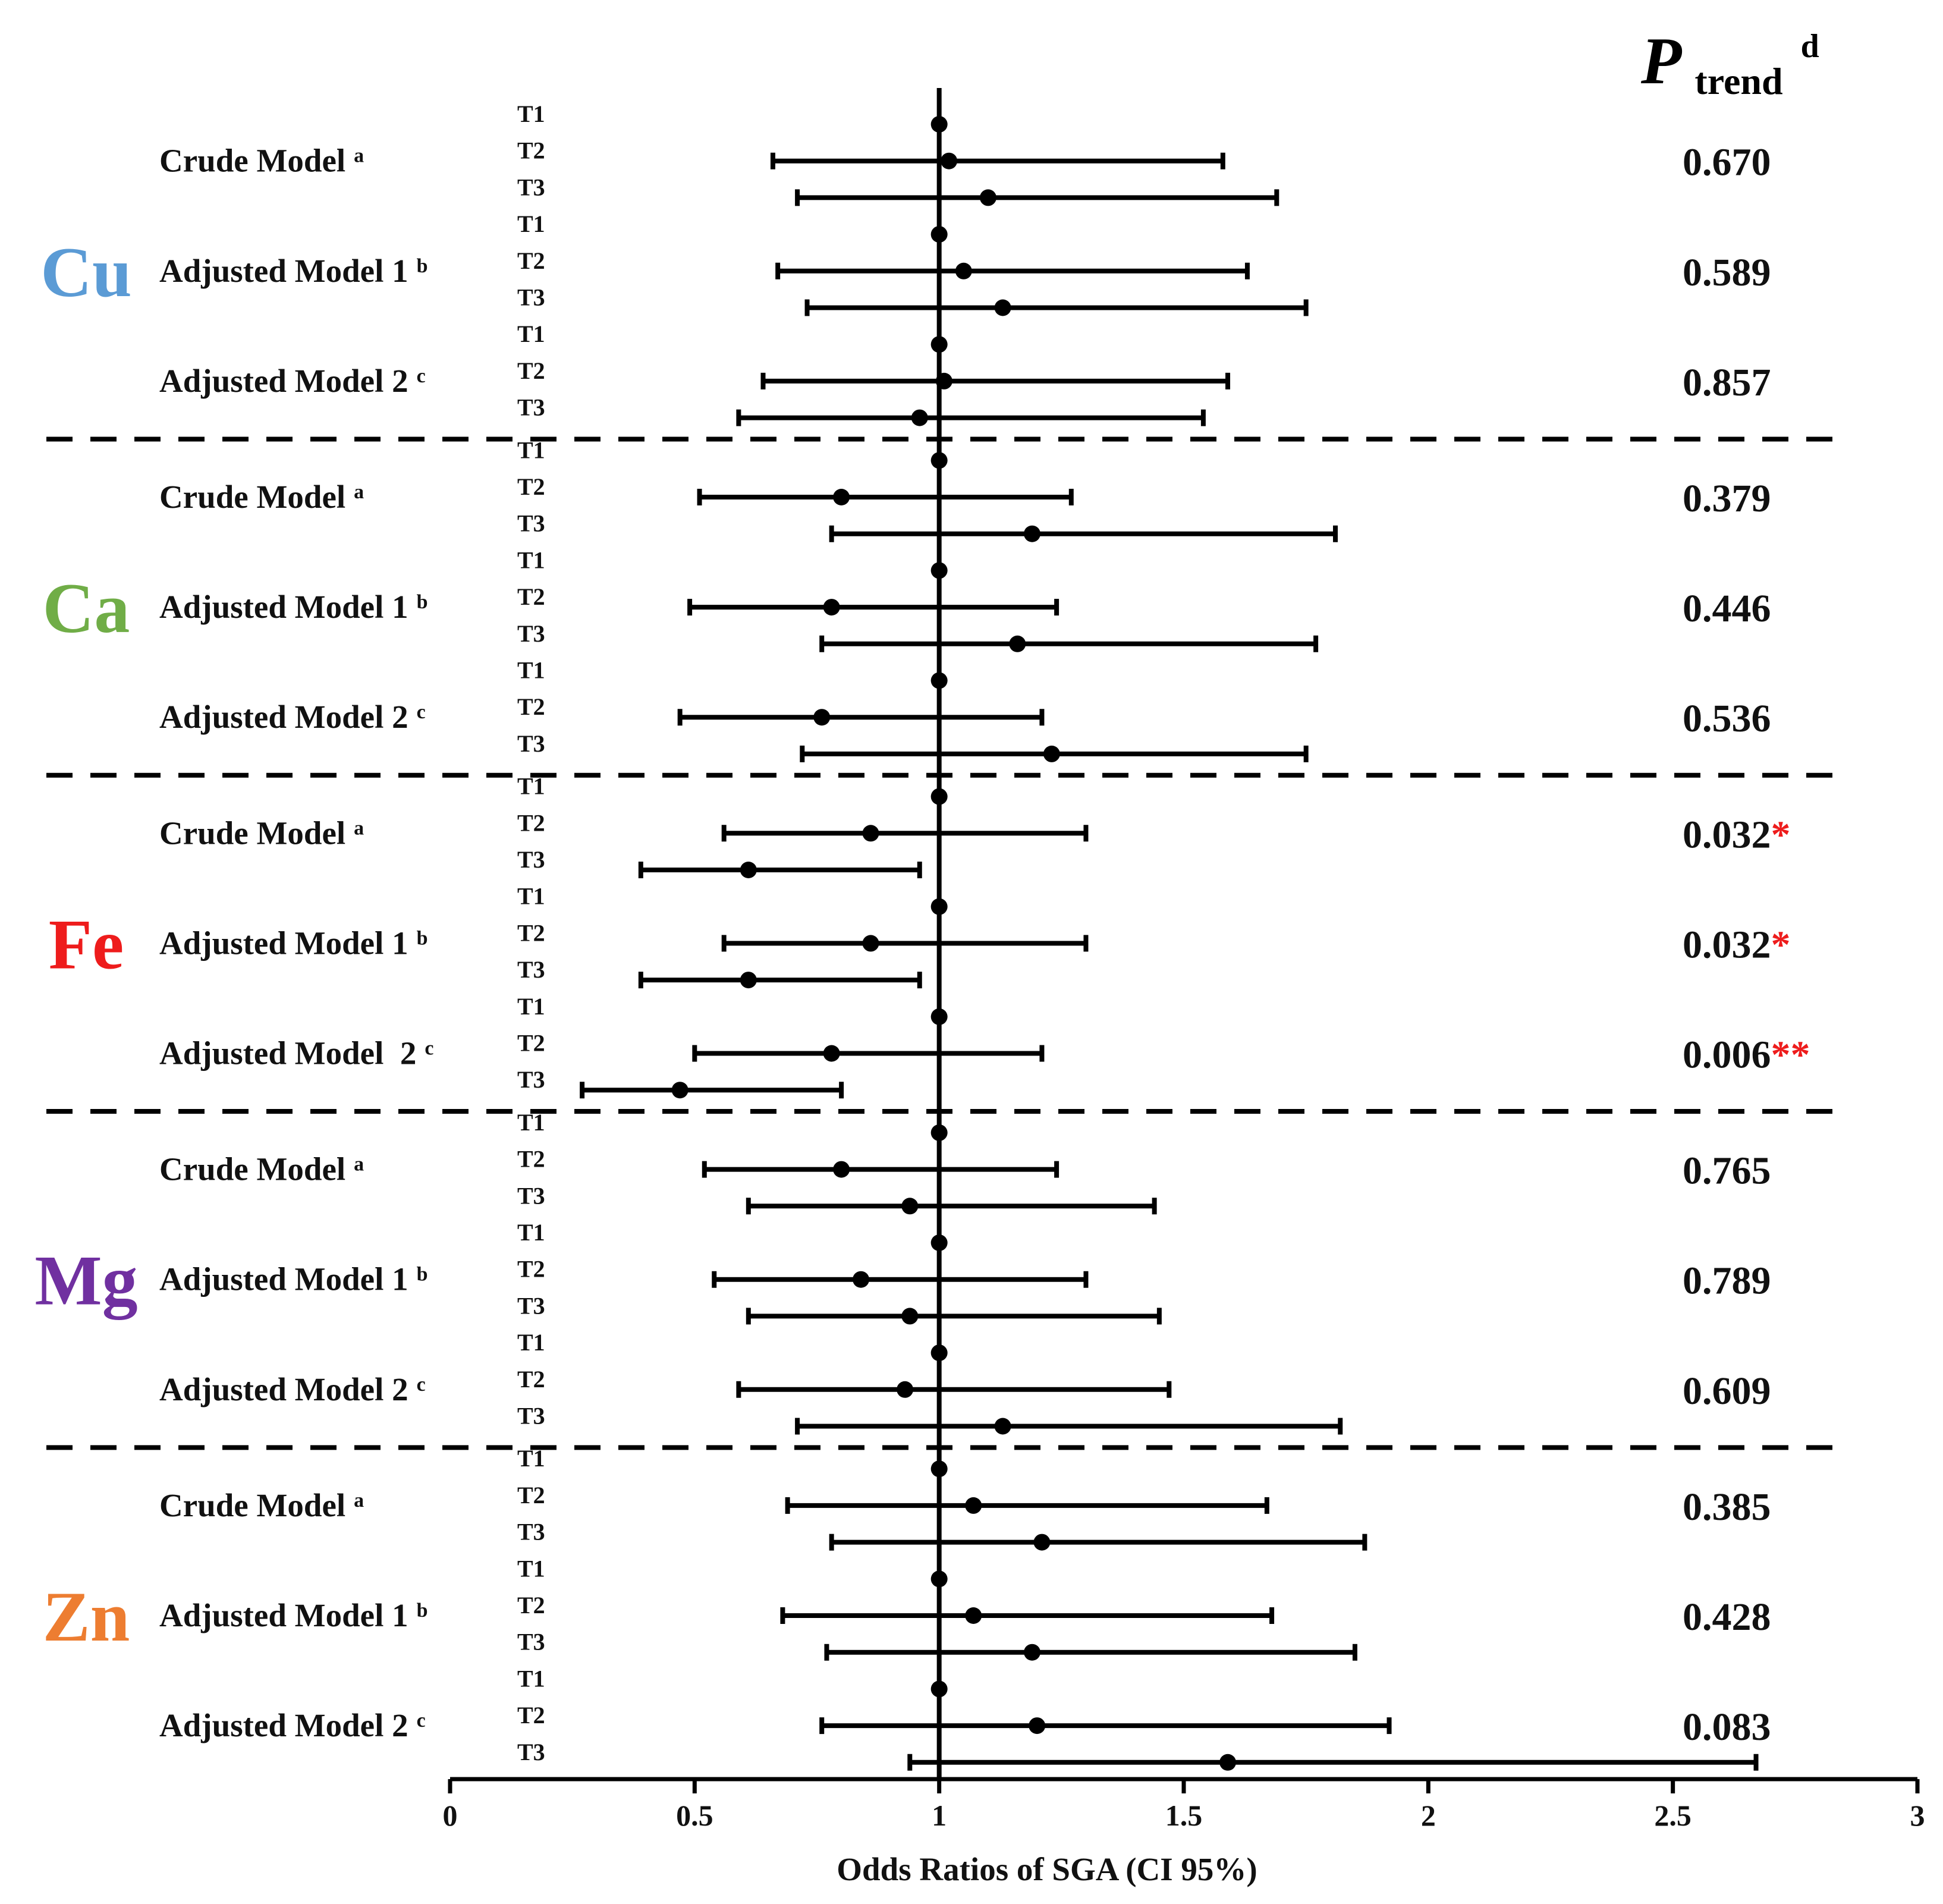 This screenshot has height=1904, width=1943. I want to click on element-label-zn: Zn, so click(86, 1616).